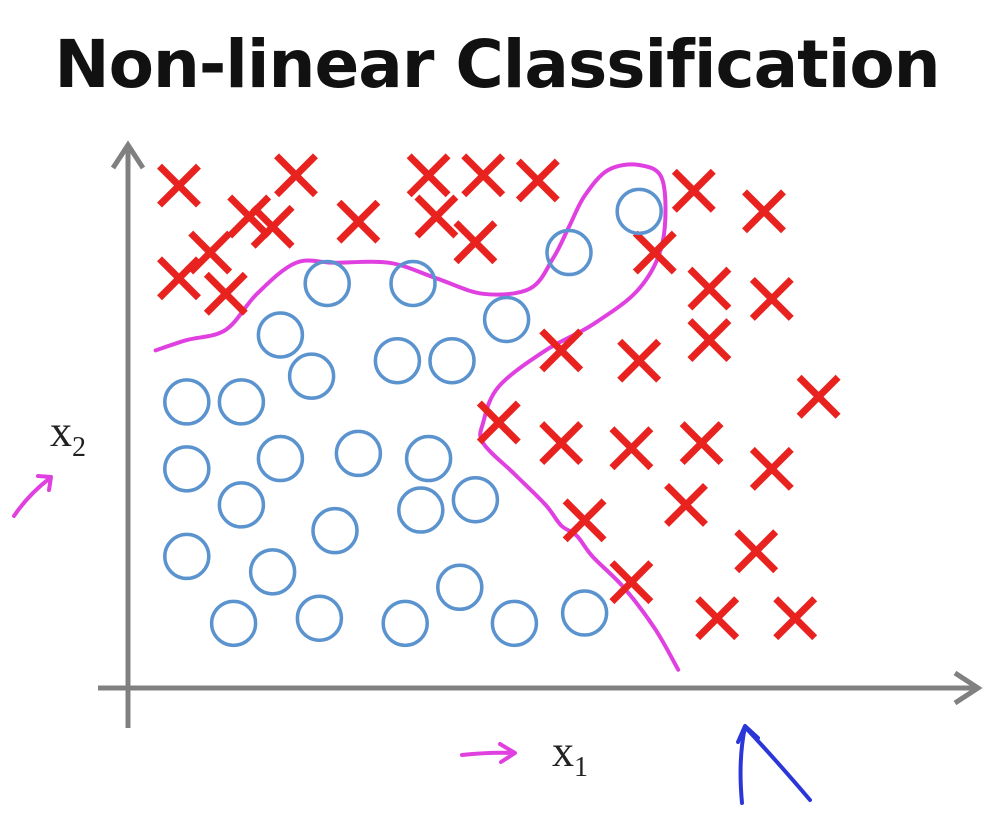  What do you see at coordinates (497, 64) in the screenshot?
I see `chart-title: Non-linear Classification` at bounding box center [497, 64].